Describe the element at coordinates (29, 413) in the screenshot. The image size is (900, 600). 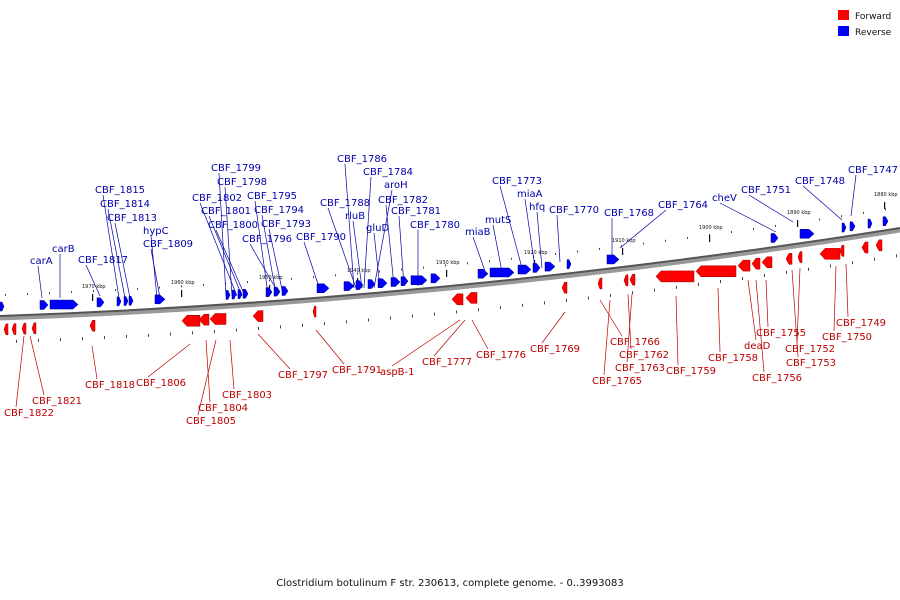
I see `gene-label-cbf-1822: CBF_1822` at that location.